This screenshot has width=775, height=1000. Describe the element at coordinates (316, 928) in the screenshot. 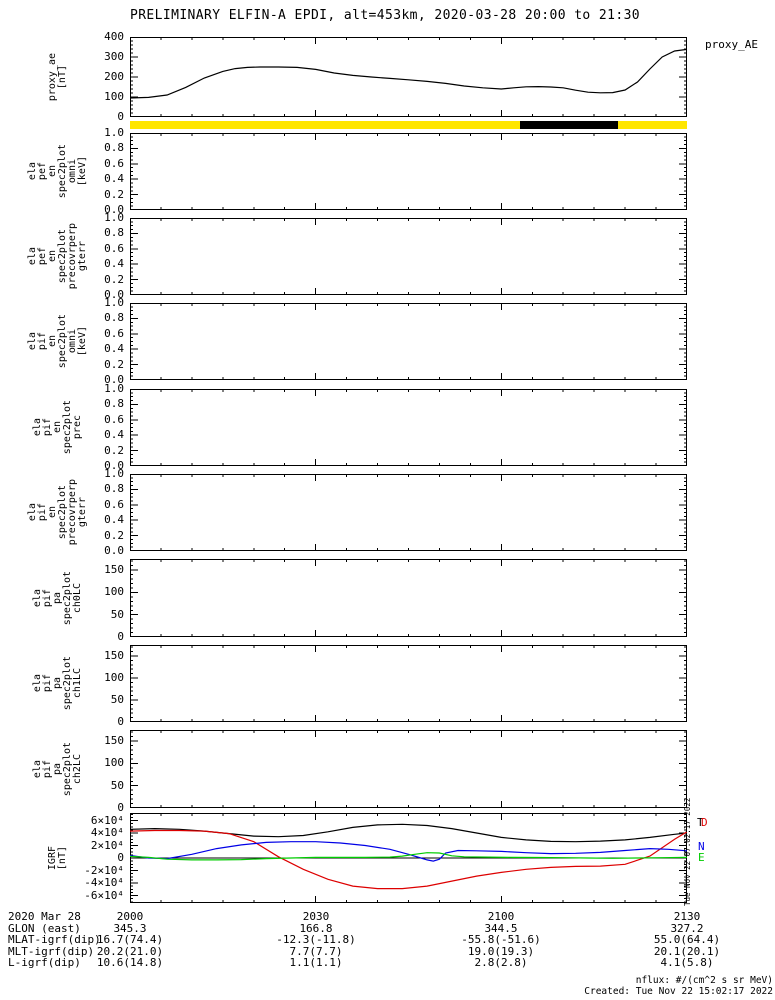

I see `annotation-value: 166.8` at that location.